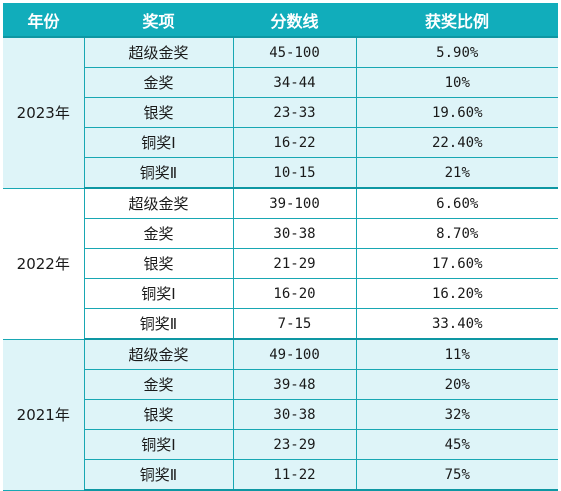  What do you see at coordinates (43, 20) in the screenshot?
I see `header-year: 年份` at bounding box center [43, 20].